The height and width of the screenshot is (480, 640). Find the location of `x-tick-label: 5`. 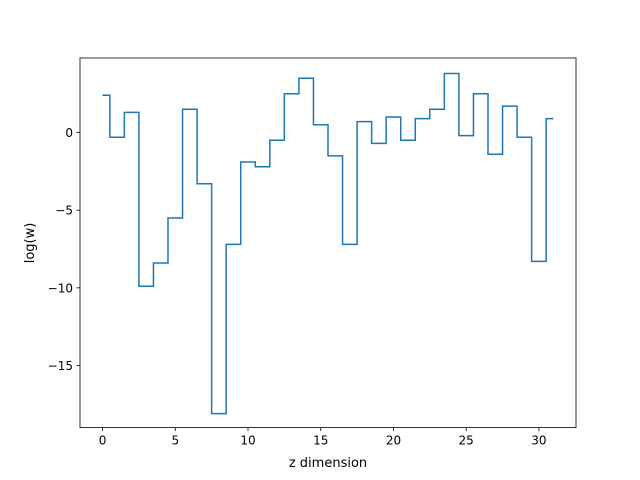

x-tick-label: 5 is located at coordinates (175, 441).